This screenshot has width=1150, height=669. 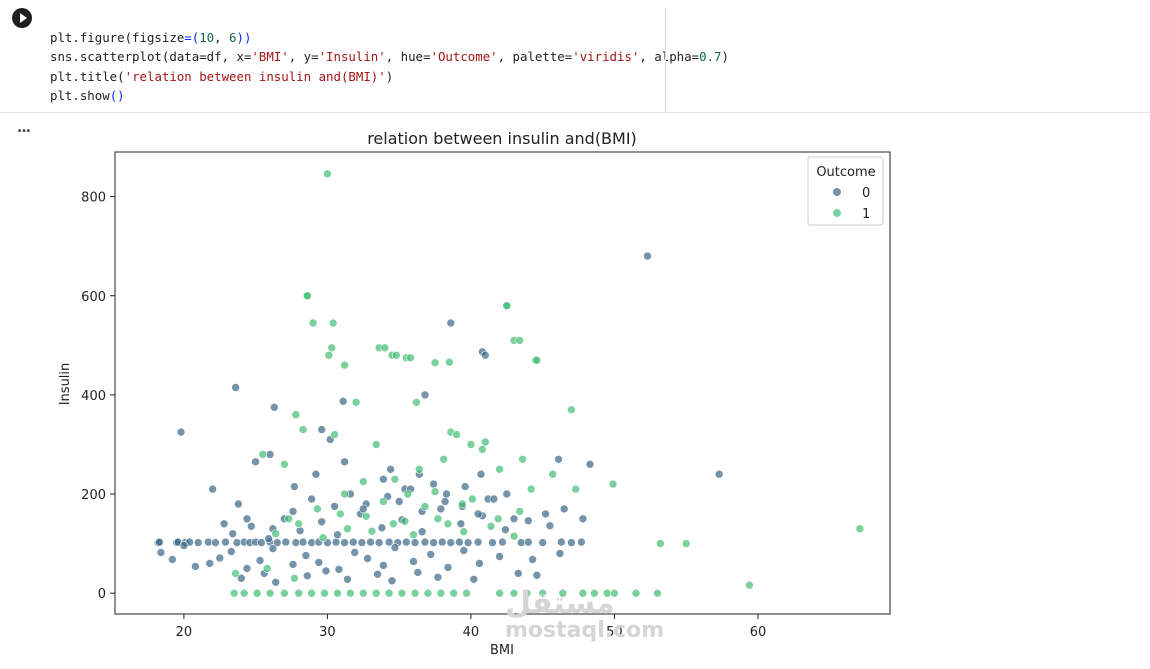 What do you see at coordinates (22, 18) in the screenshot?
I see `run-cell-button` at bounding box center [22, 18].